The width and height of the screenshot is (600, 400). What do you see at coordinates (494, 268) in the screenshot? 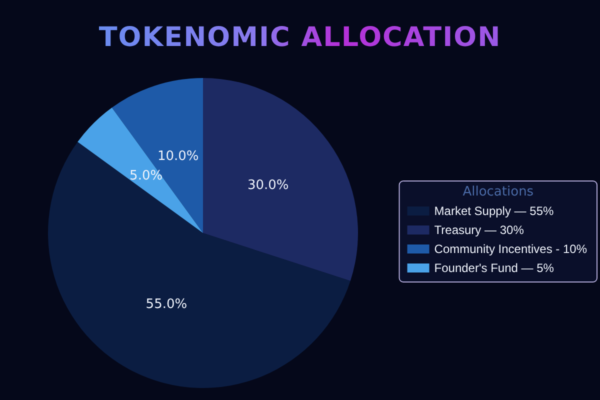
I see `legend-label: Founder's Fund — 5%` at bounding box center [494, 268].